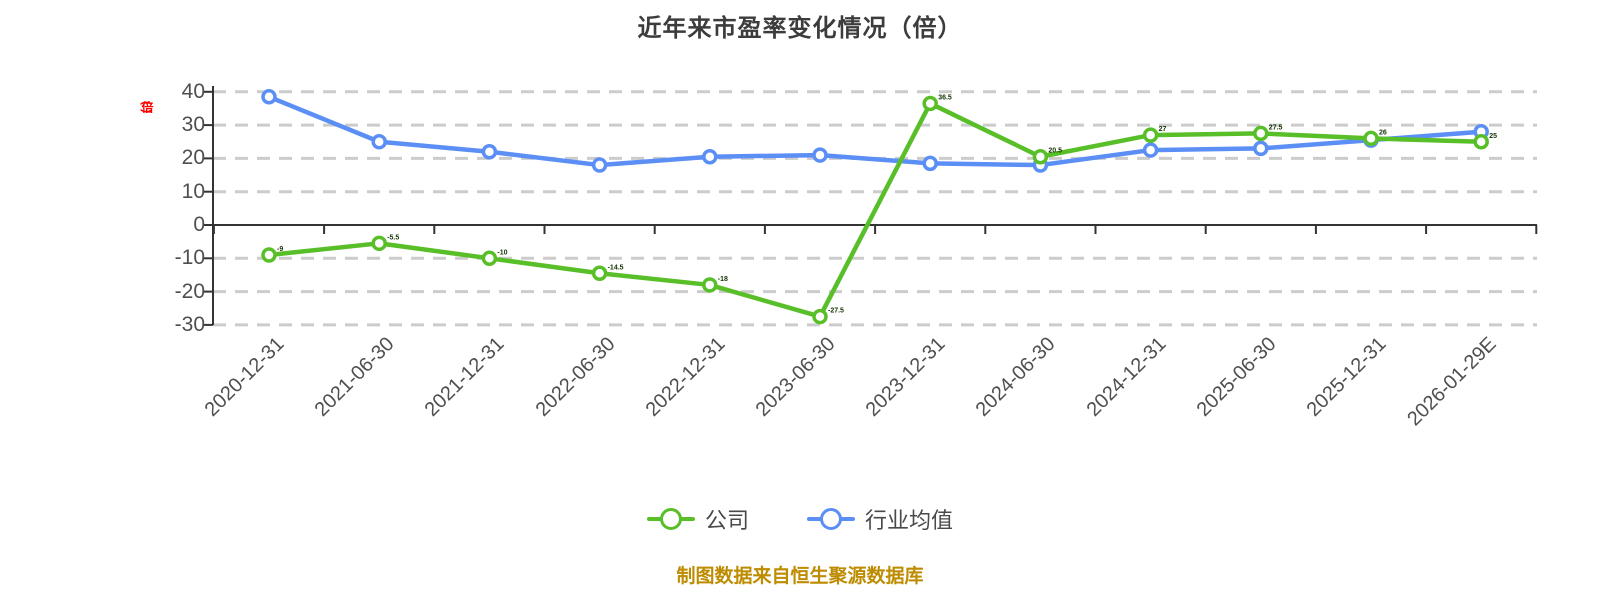 The width and height of the screenshot is (1600, 600). Describe the element at coordinates (193, 158) in the screenshot. I see `y-axis-tick-label: 20` at that location.